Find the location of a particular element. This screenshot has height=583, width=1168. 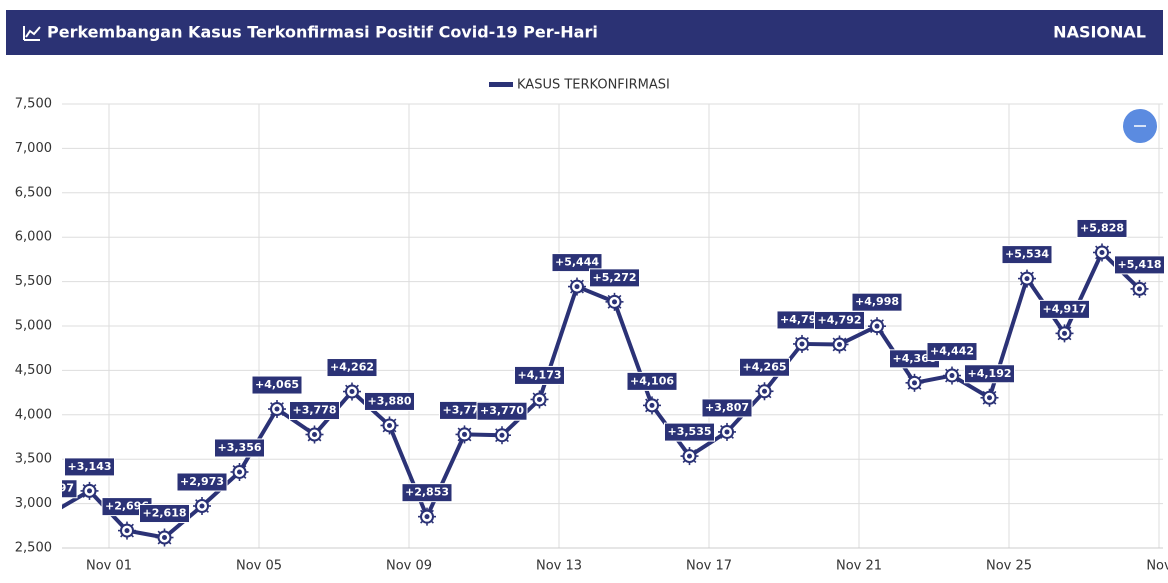

value-label: +3,807 is located at coordinates (727, 407).